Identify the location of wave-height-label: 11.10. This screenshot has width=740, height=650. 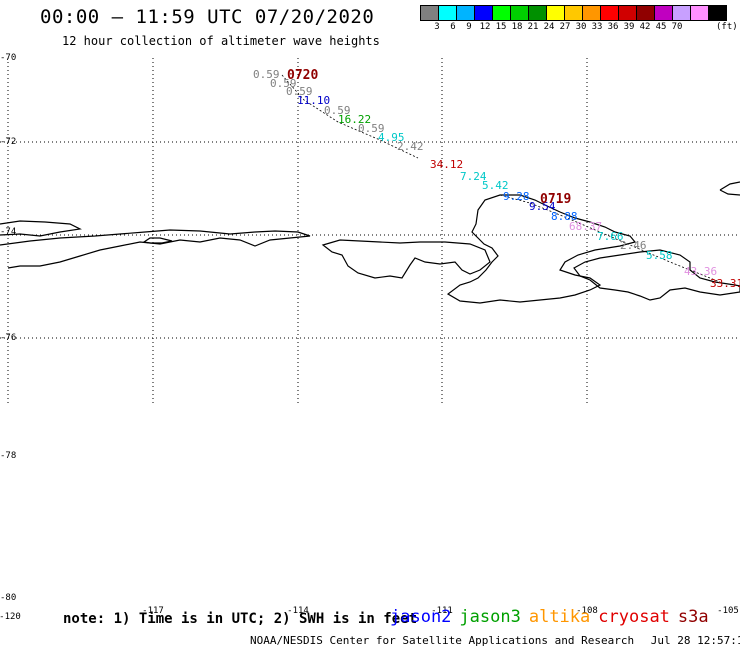
(313, 100).